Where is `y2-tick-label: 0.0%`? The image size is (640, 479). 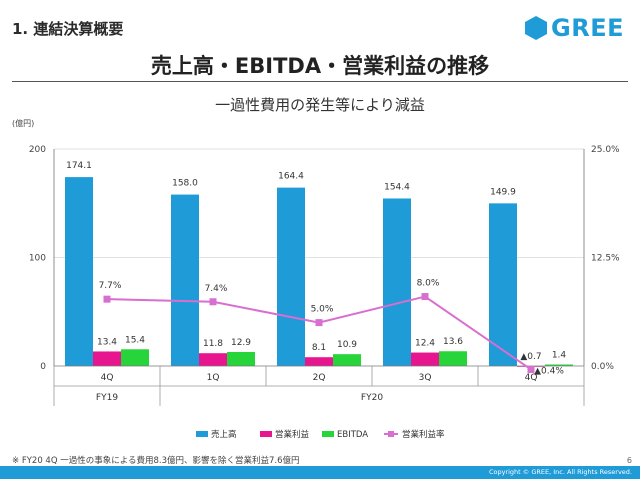
y2-tick-label: 0.0% is located at coordinates (602, 367).